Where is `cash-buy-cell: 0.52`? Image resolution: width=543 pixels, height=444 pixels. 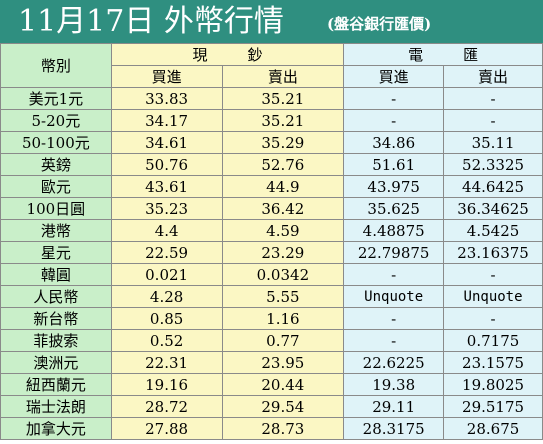
cash-buy-cell: 0.52 is located at coordinates (166, 340).